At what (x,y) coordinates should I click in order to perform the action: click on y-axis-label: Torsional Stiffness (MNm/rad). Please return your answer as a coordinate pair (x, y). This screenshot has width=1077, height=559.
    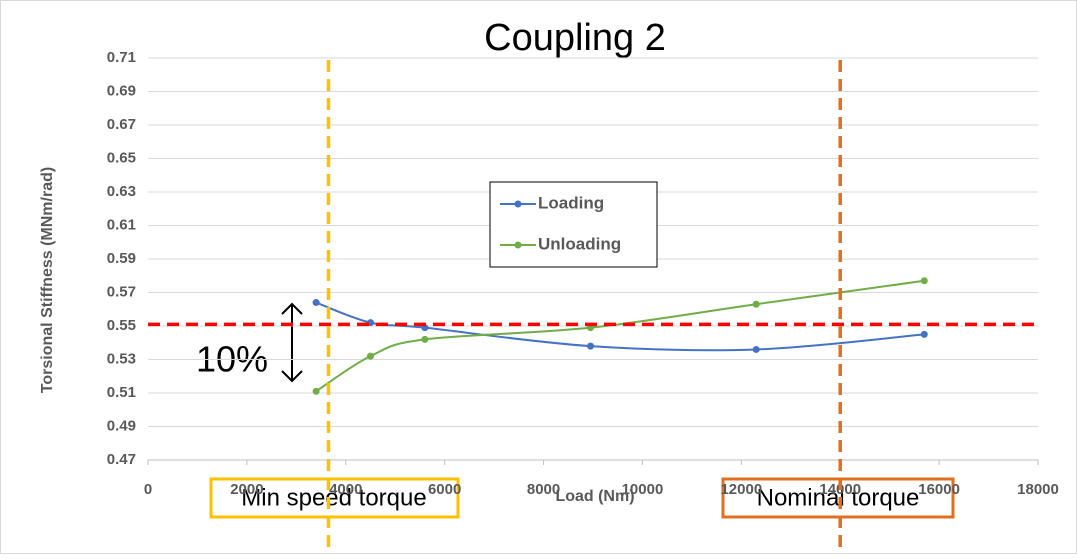
    Looking at the image, I should click on (47, 280).